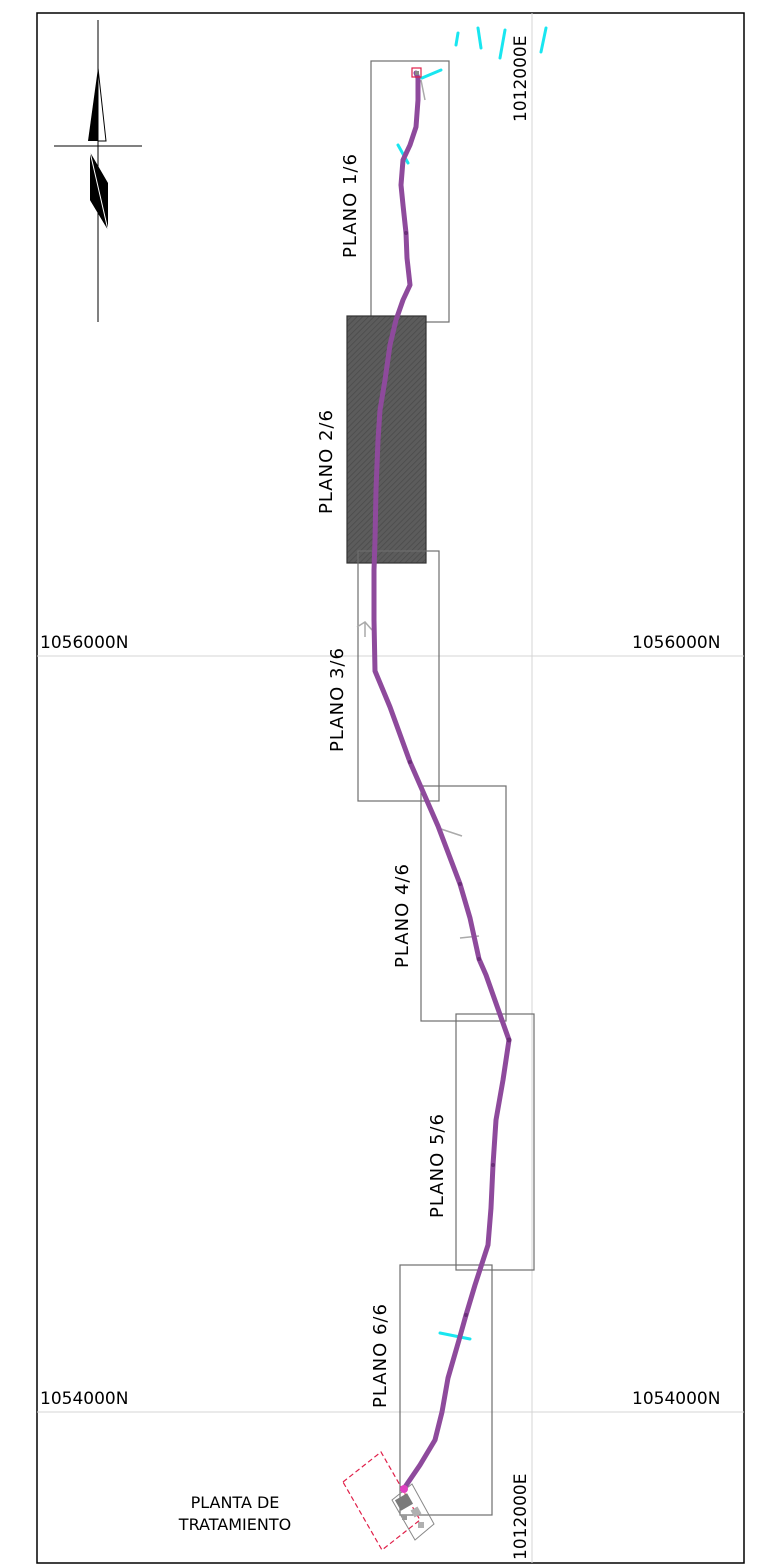  Describe the element at coordinates (521, 1516) in the screenshot. I see `easting-label-bottom: 1012000E` at that location.